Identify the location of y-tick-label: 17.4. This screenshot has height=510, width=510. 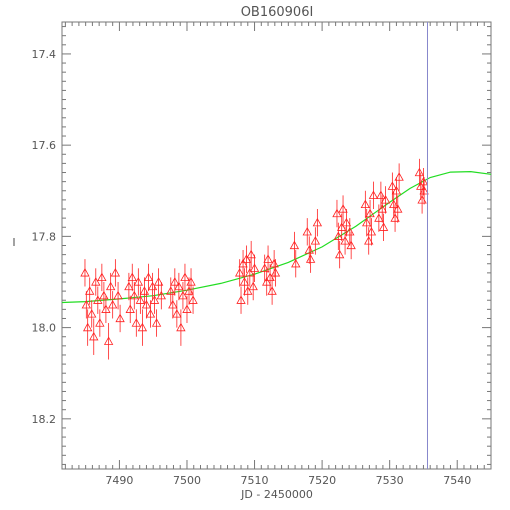
(44, 54).